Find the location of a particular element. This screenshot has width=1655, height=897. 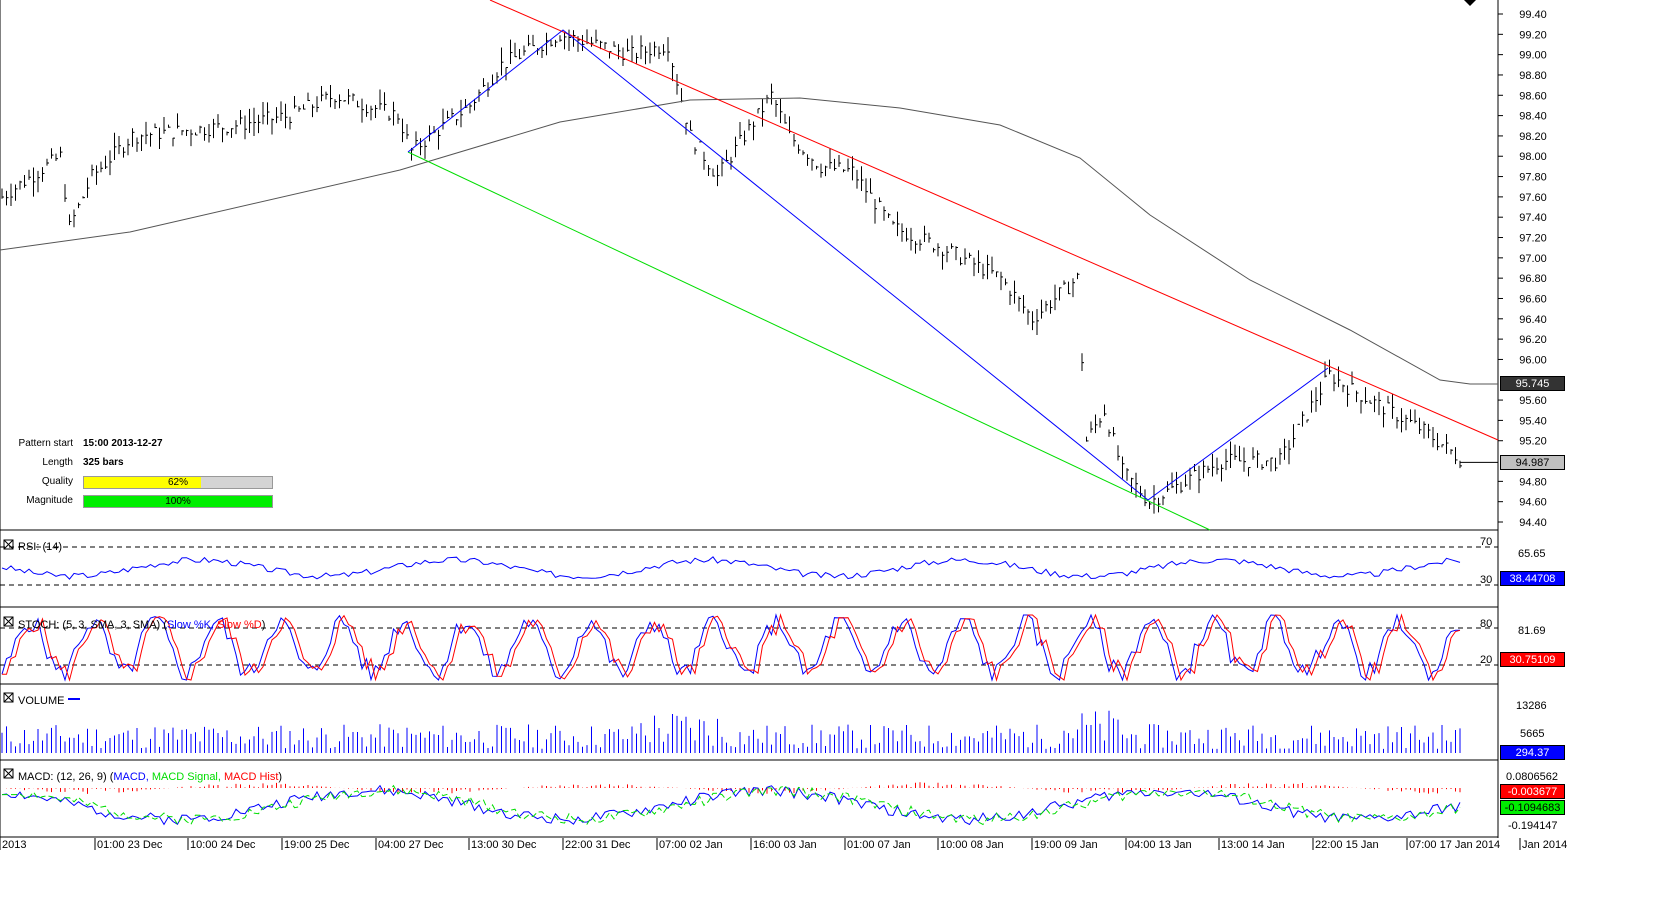

x-tick-label: 01:00 07 Jan is located at coordinates (879, 845).